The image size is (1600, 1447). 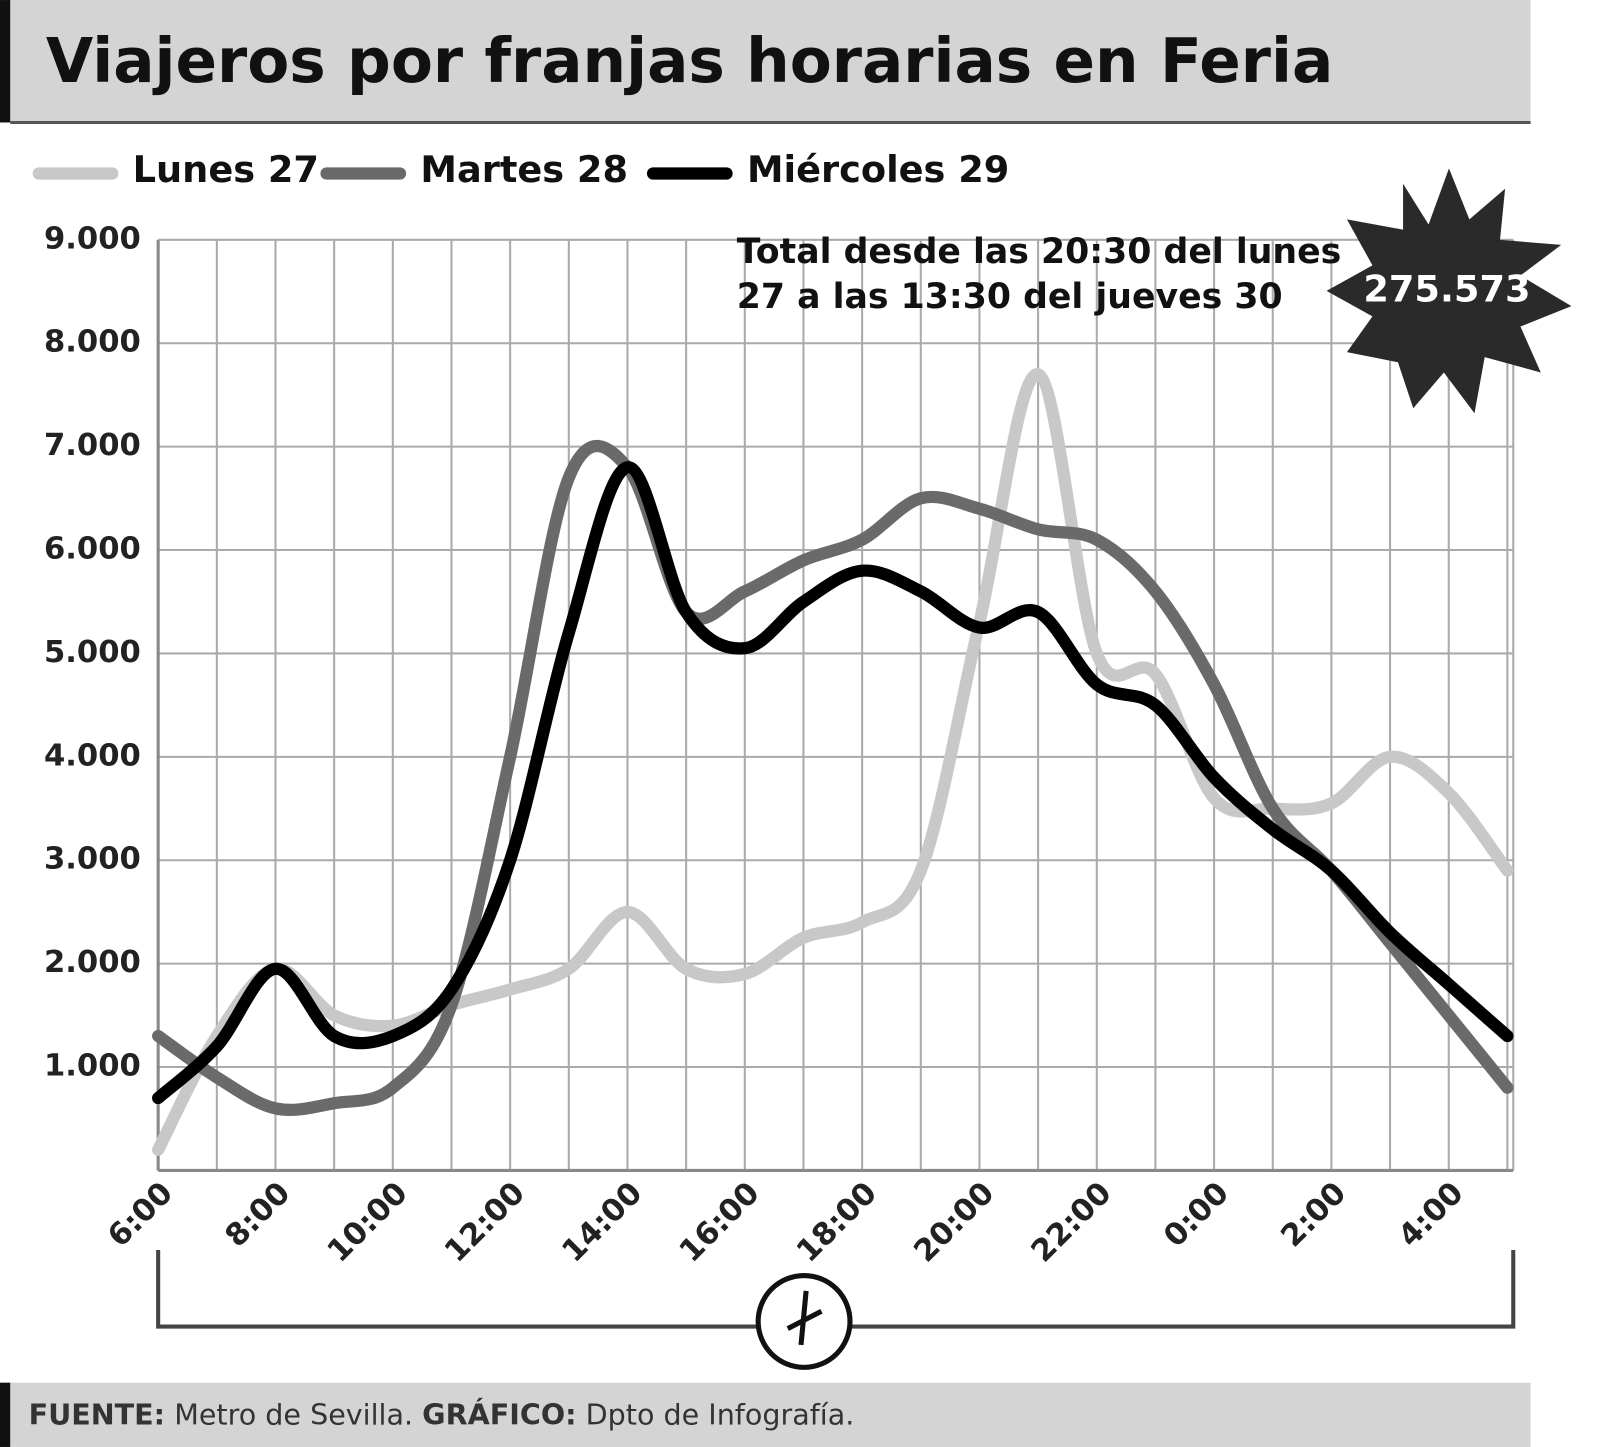 What do you see at coordinates (92, 962) in the screenshot?
I see `y-tick-label: 2.000` at bounding box center [92, 962].